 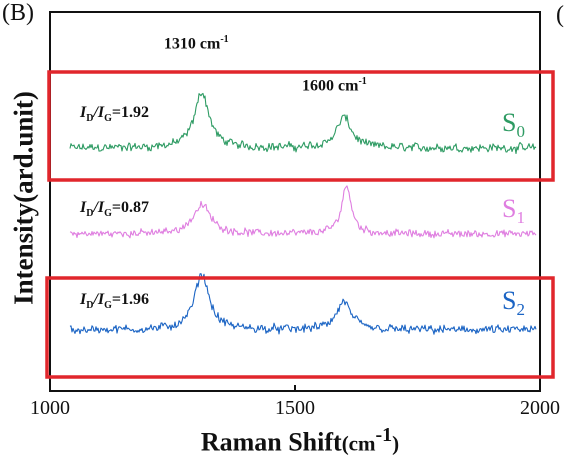 I want to click on x-tick-label: 2000, so click(x=540, y=408).